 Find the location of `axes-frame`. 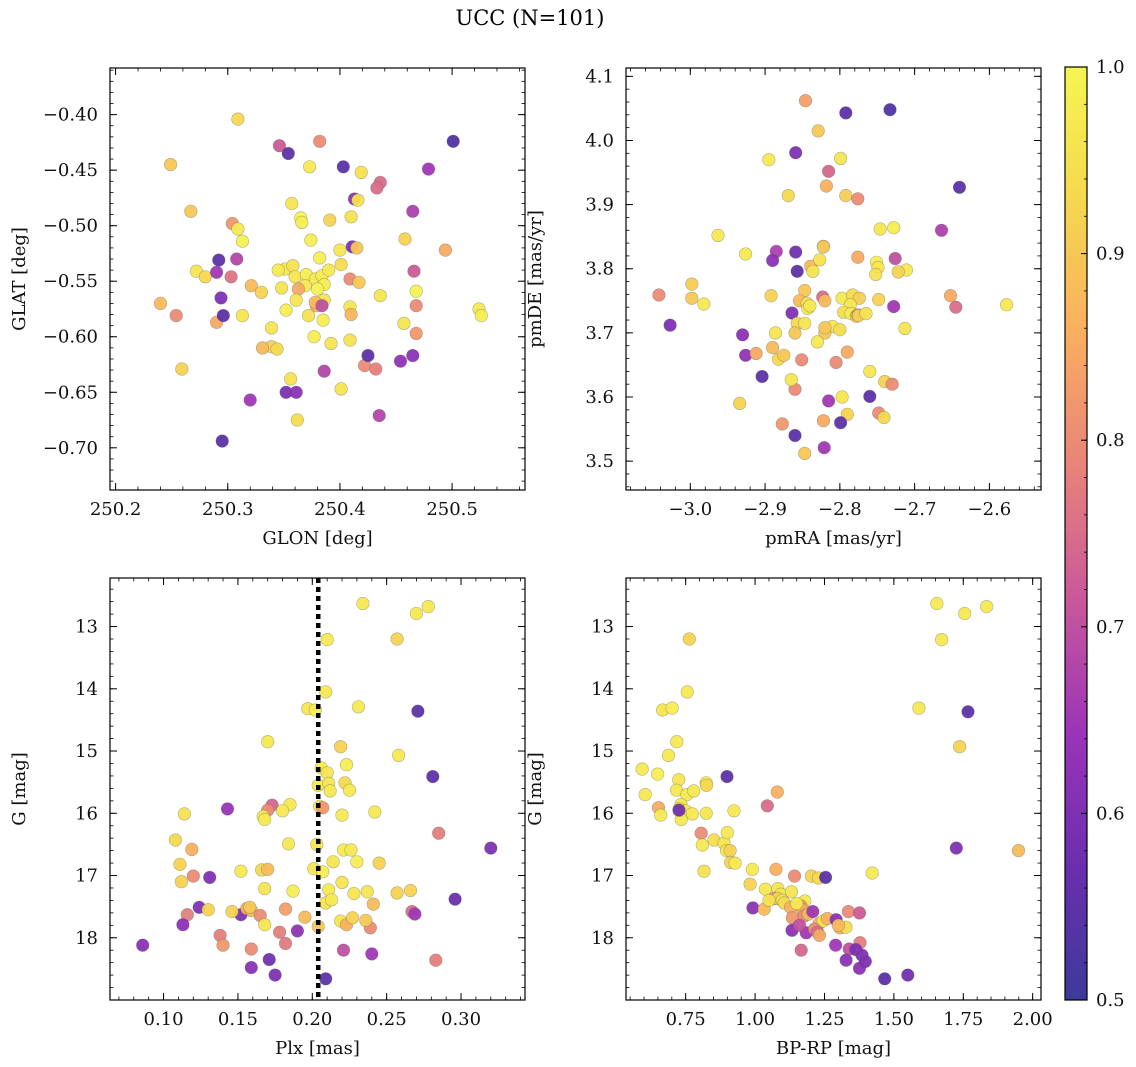

axes-frame is located at coordinates (317, 789).